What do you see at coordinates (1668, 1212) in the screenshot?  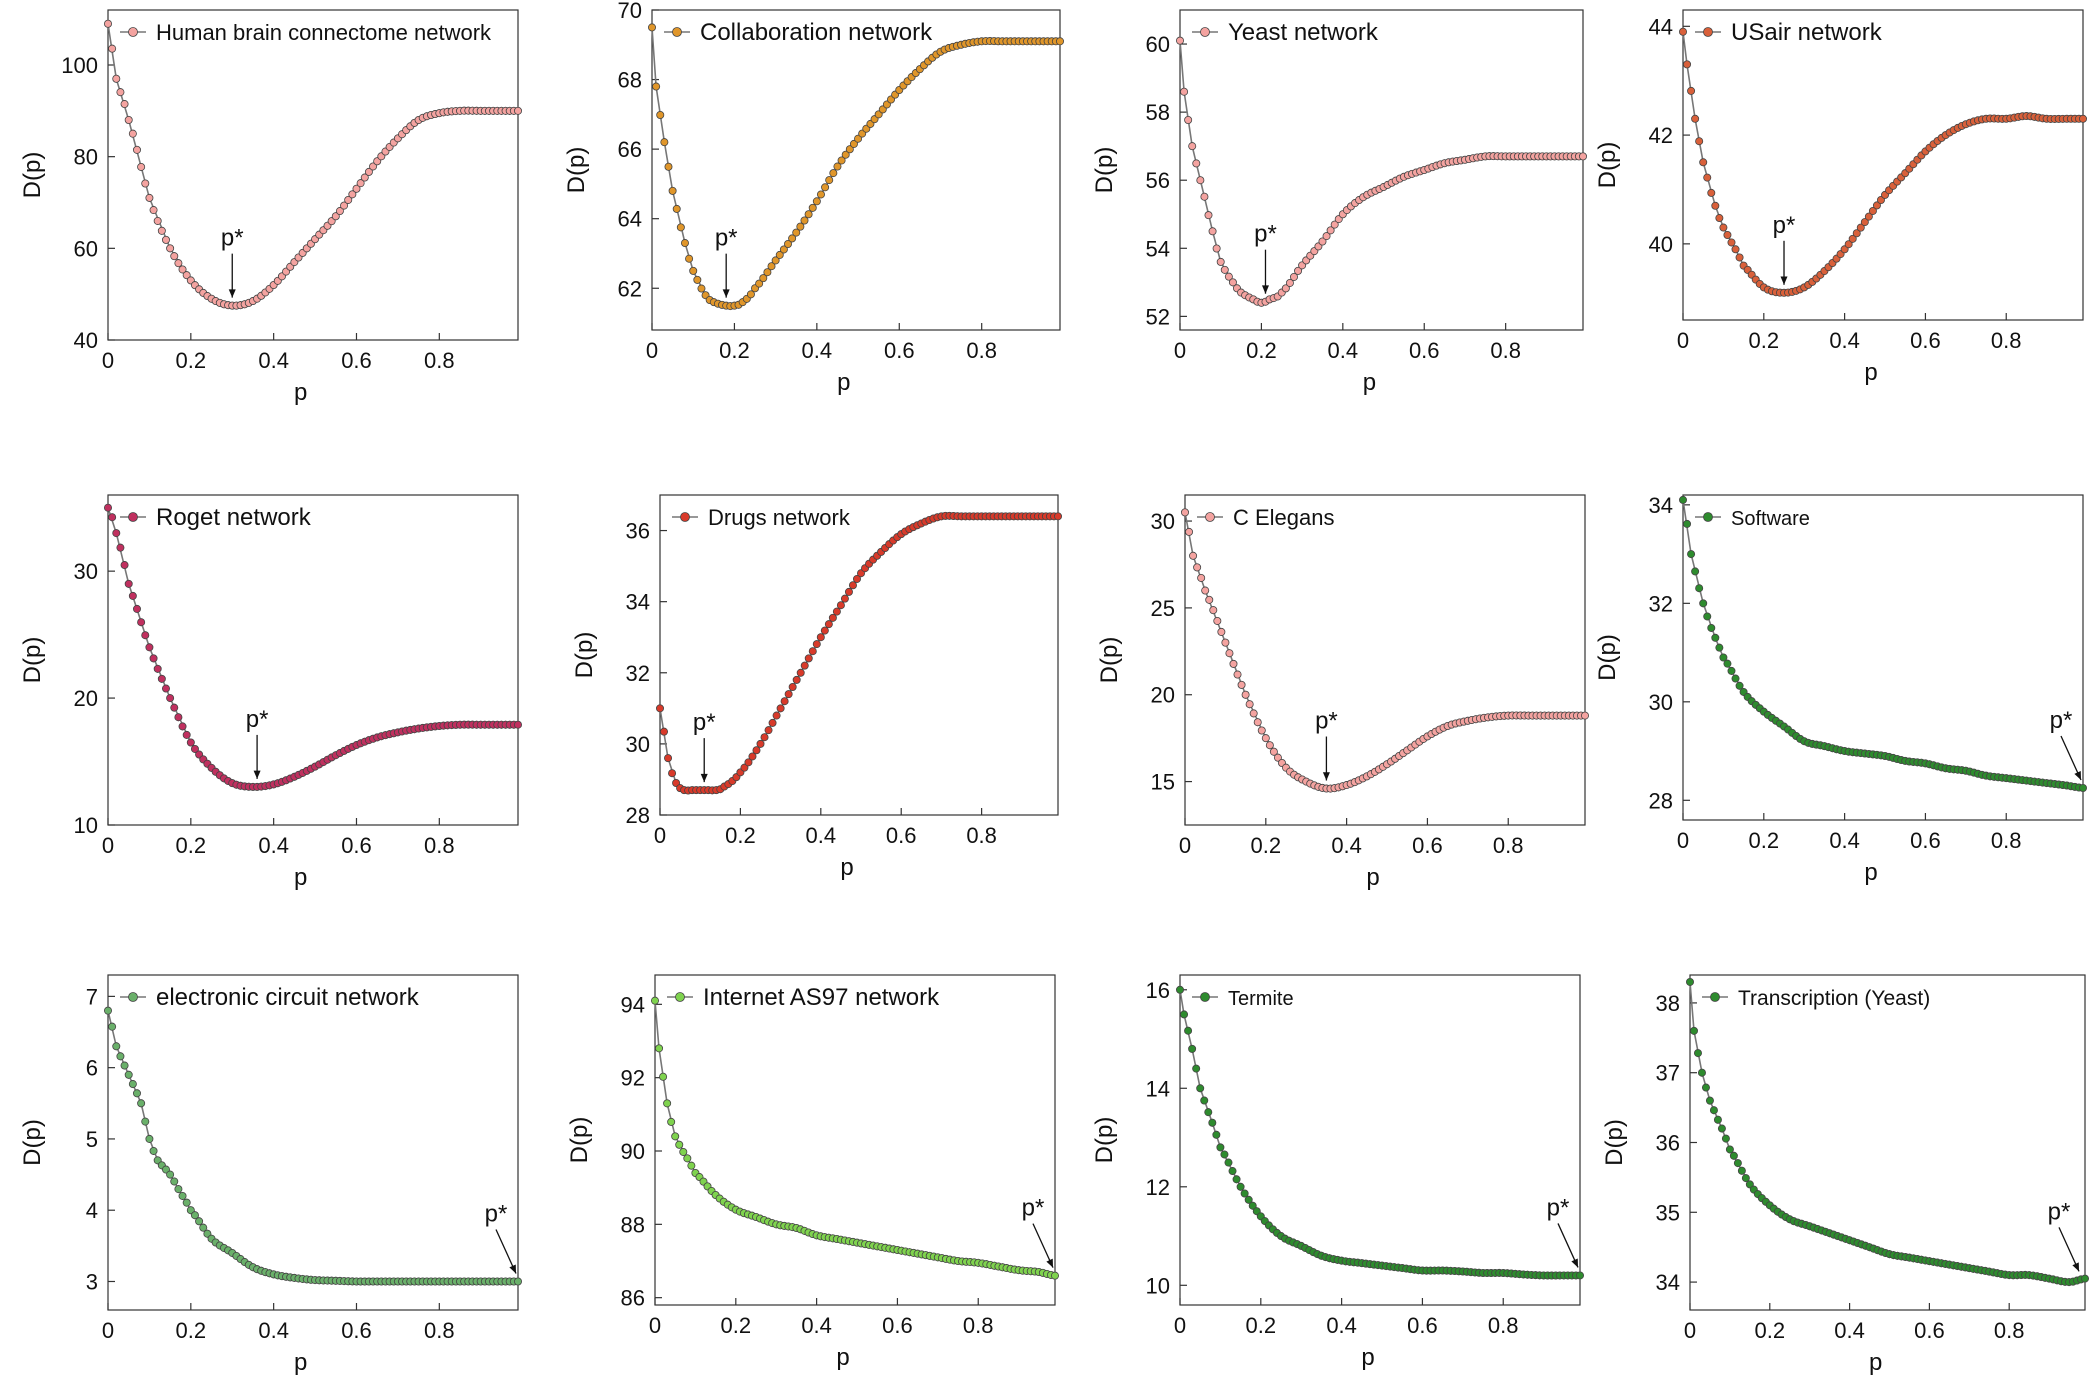 I see `y-tick-label: 35` at bounding box center [1668, 1212].